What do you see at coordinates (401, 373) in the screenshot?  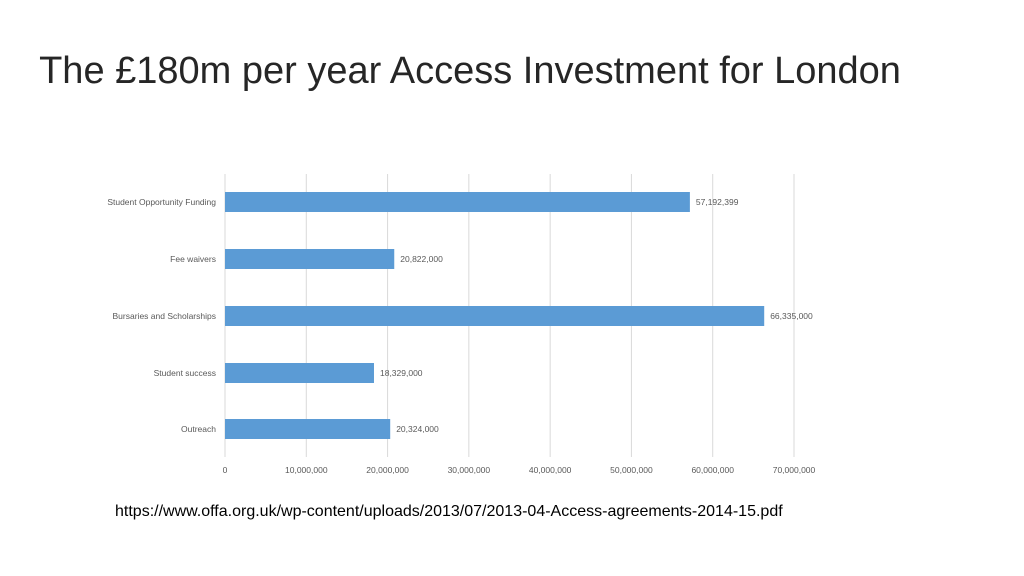 I see `data-label: 18,329,000` at bounding box center [401, 373].